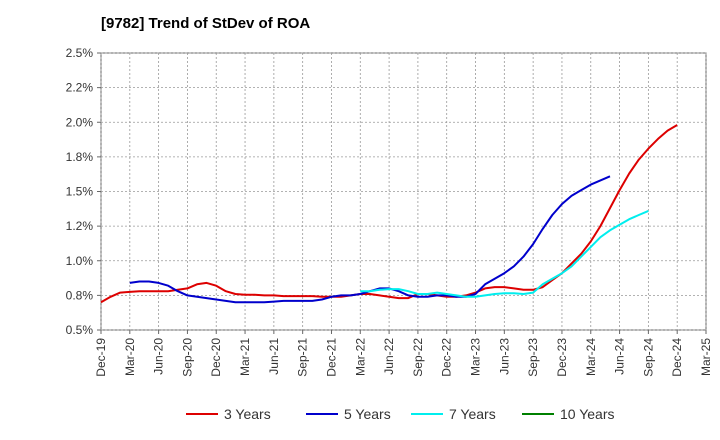 This screenshot has height=440, width=720. What do you see at coordinates (216, 357) in the screenshot?
I see `x-tick-label: Dec-20` at bounding box center [216, 357].